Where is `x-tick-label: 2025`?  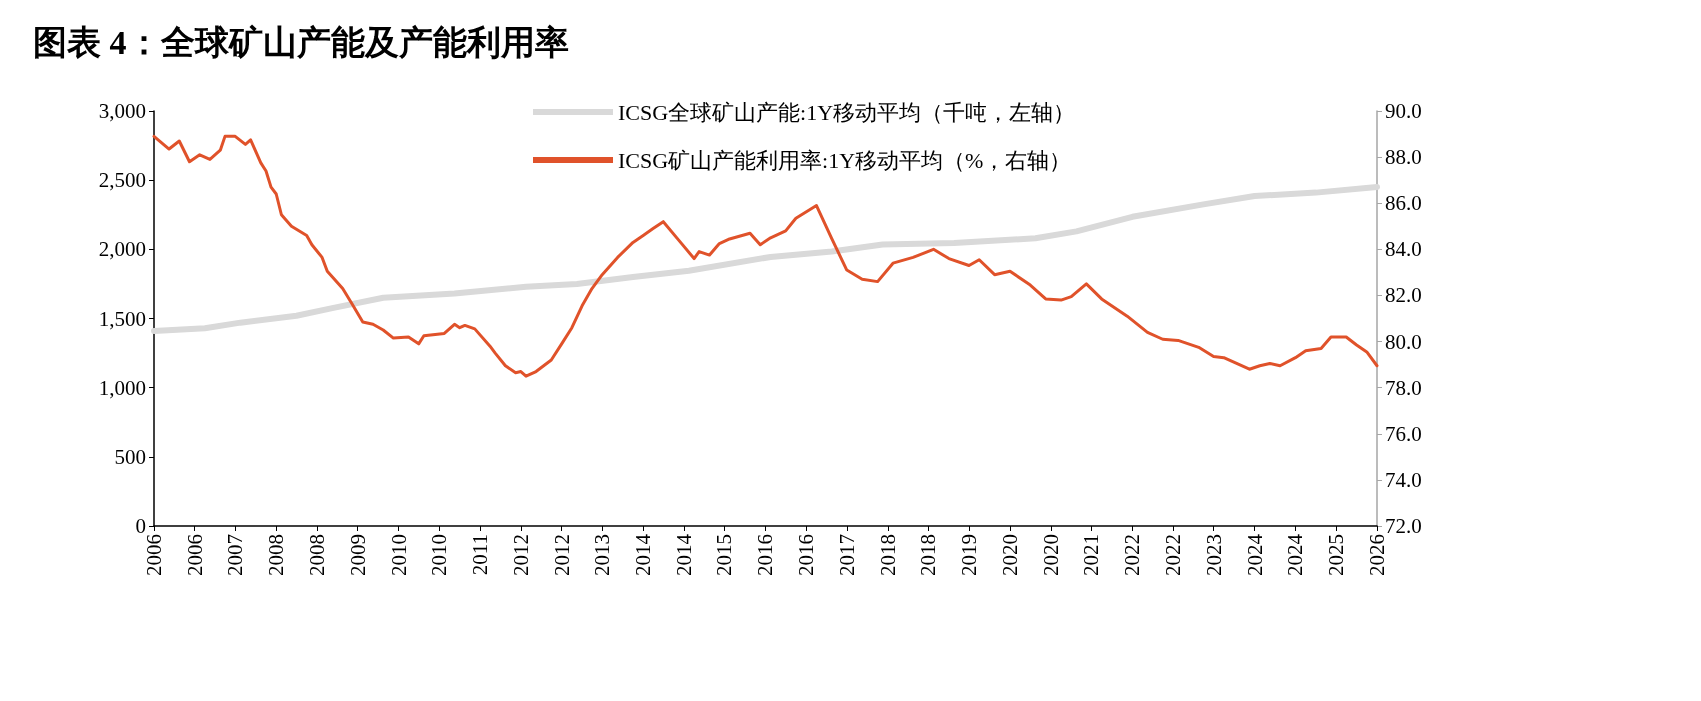
x-tick-label: 2025 is located at coordinates (1335, 555).